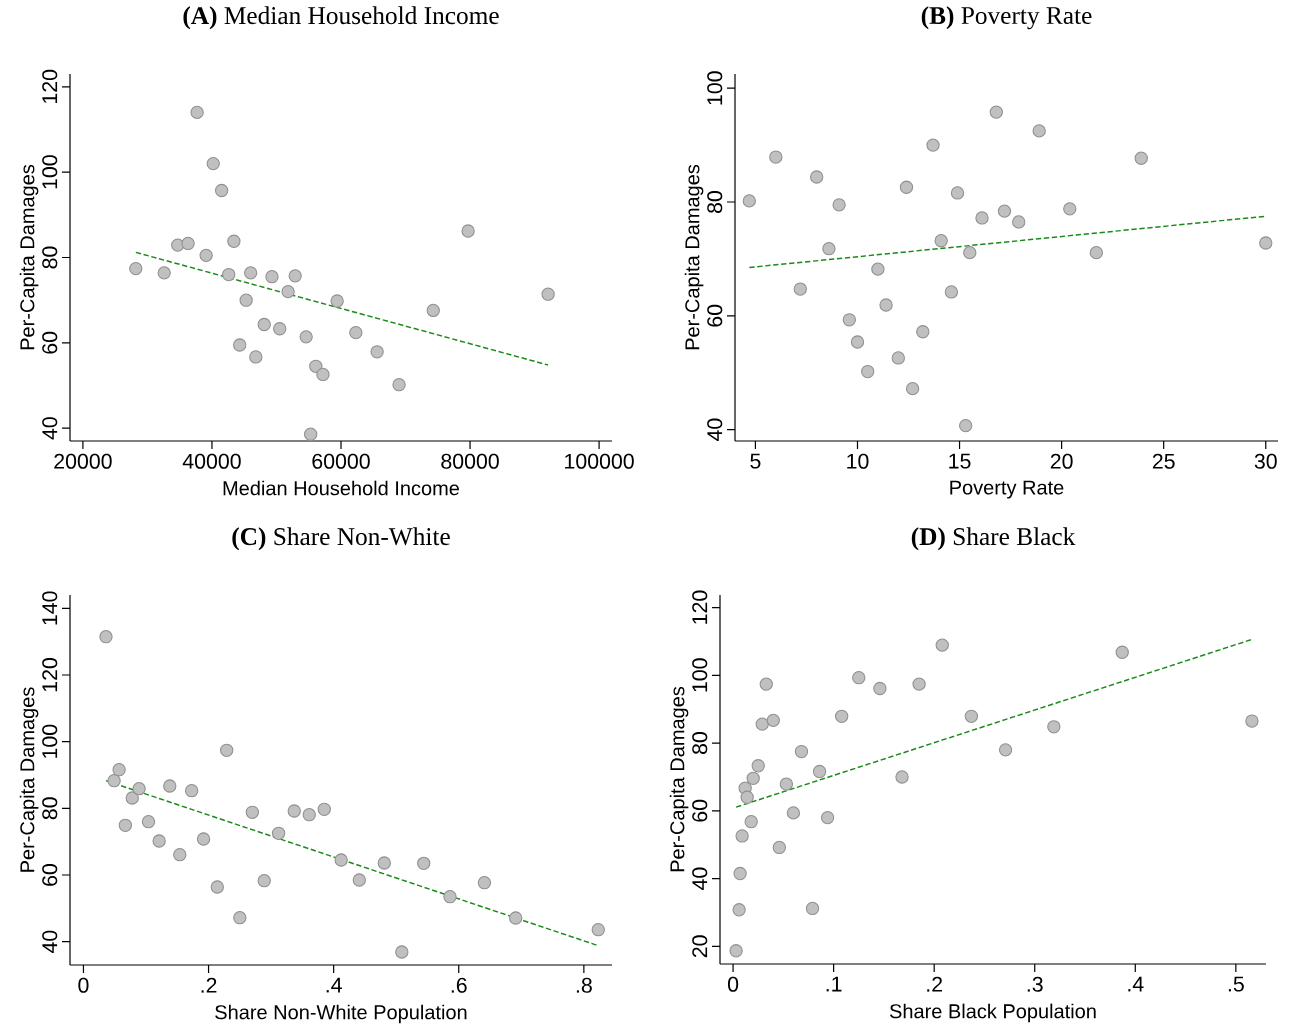  Describe the element at coordinates (1265, 461) in the screenshot. I see `x-tick-label: 30` at that location.